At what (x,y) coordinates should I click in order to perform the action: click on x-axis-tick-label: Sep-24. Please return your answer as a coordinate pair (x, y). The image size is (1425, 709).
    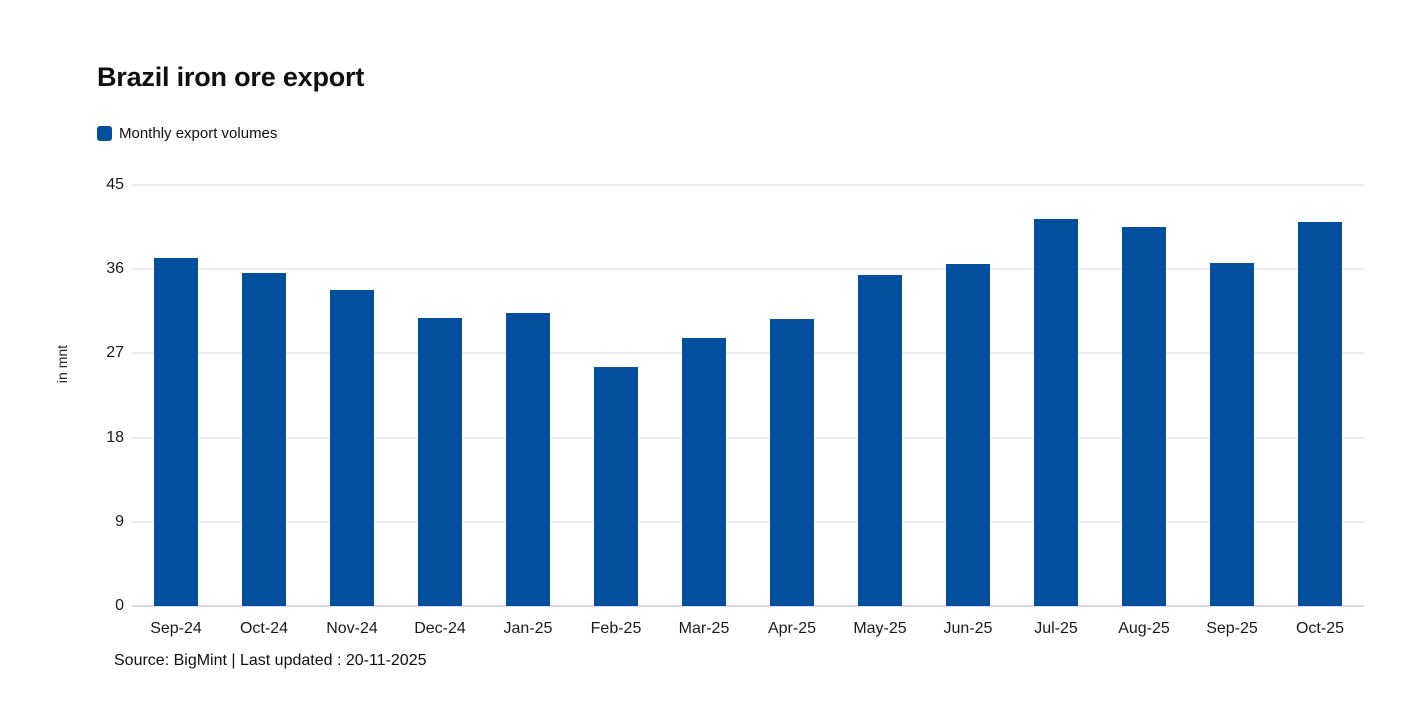
    Looking at the image, I should click on (176, 628).